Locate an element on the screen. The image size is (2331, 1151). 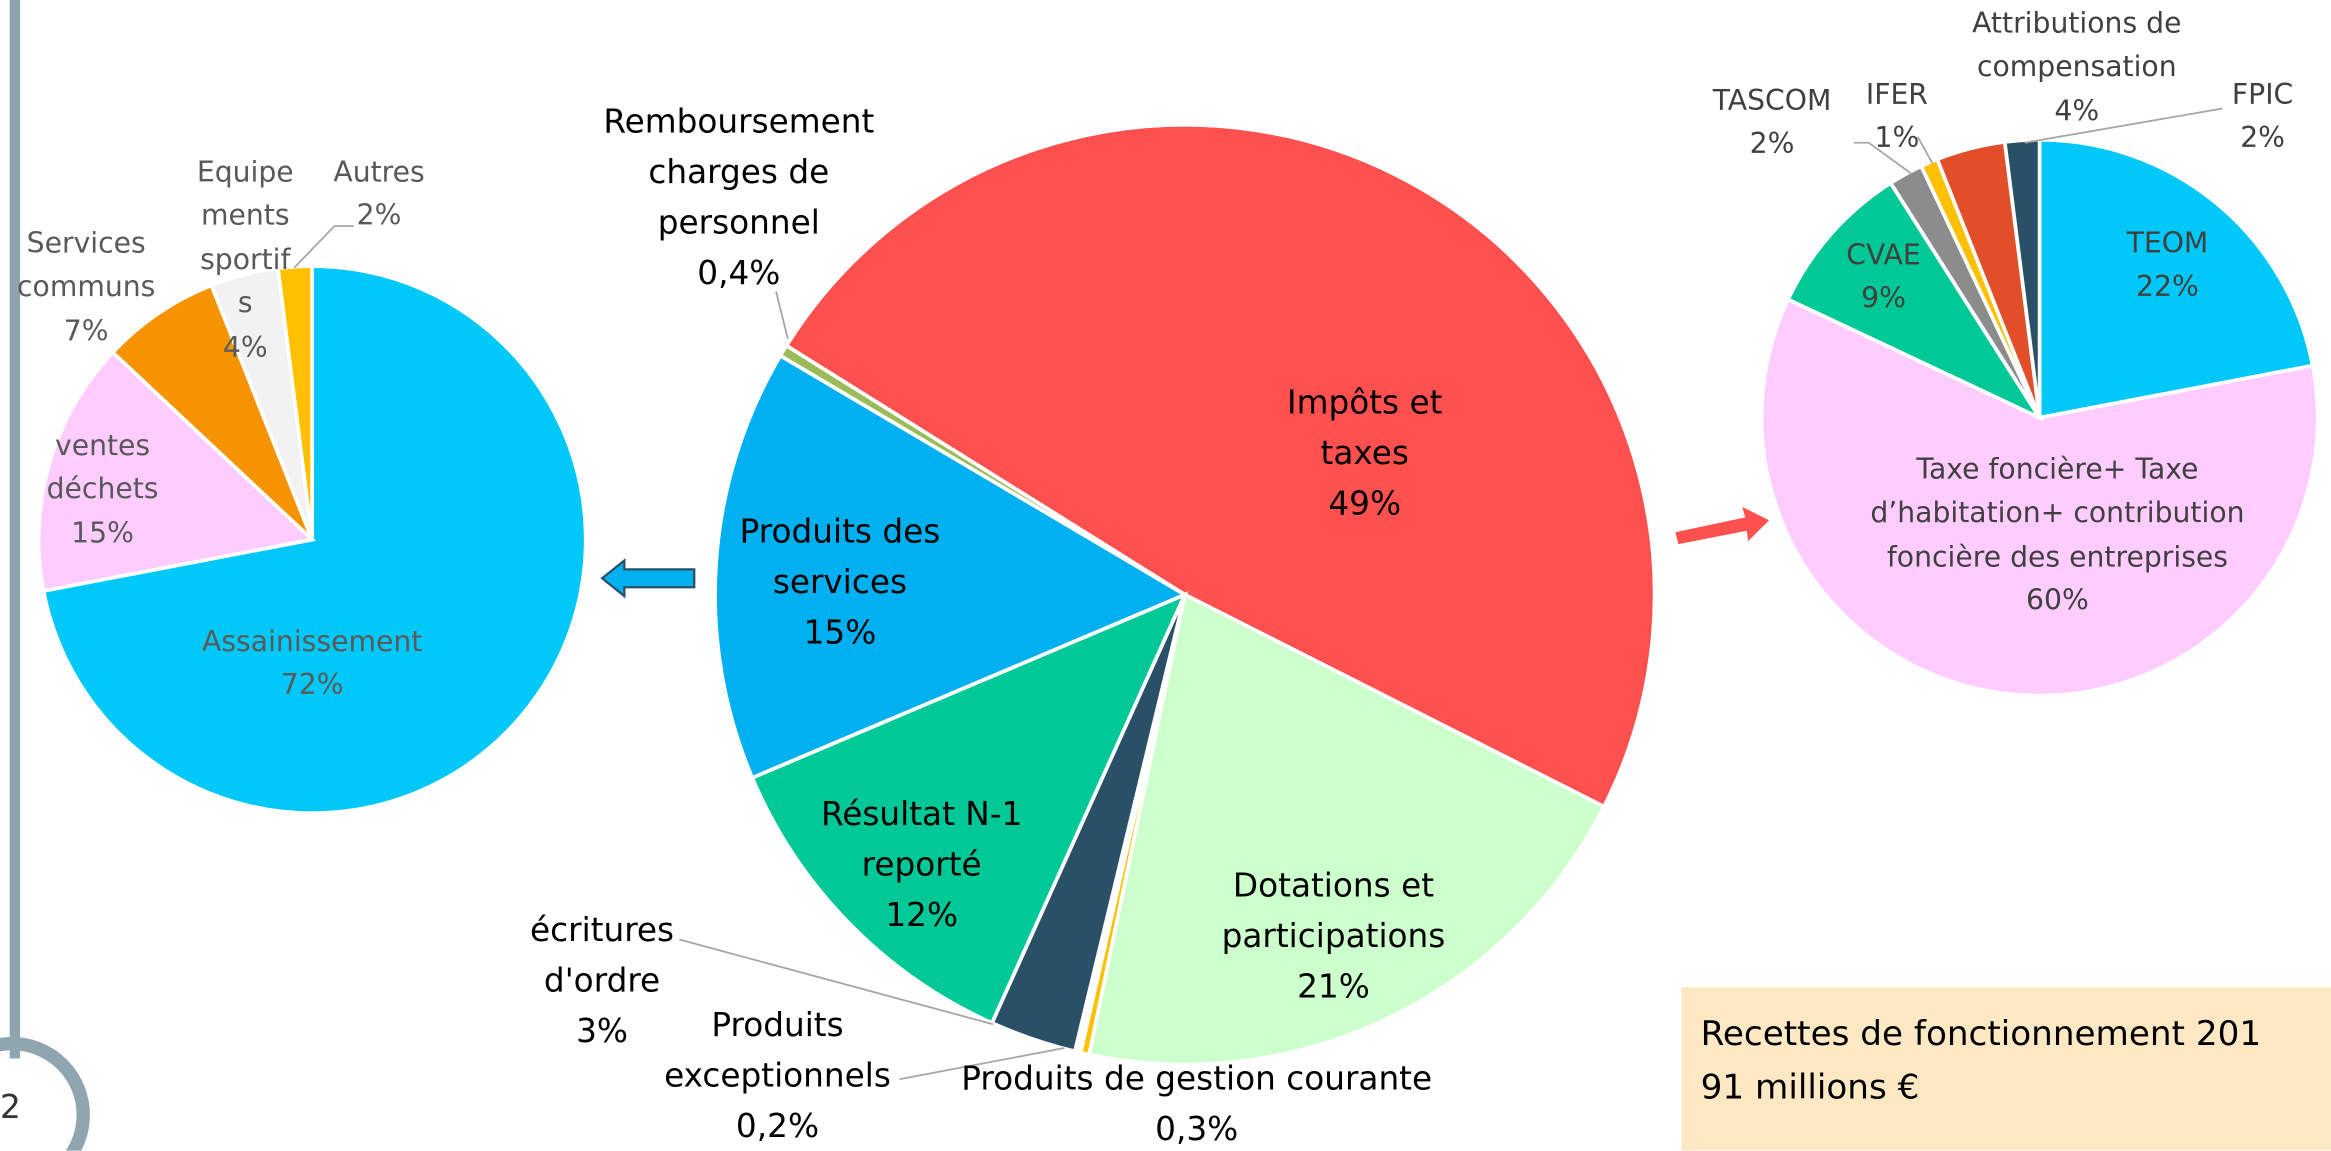
value-label: 1% is located at coordinates (1897, 139).